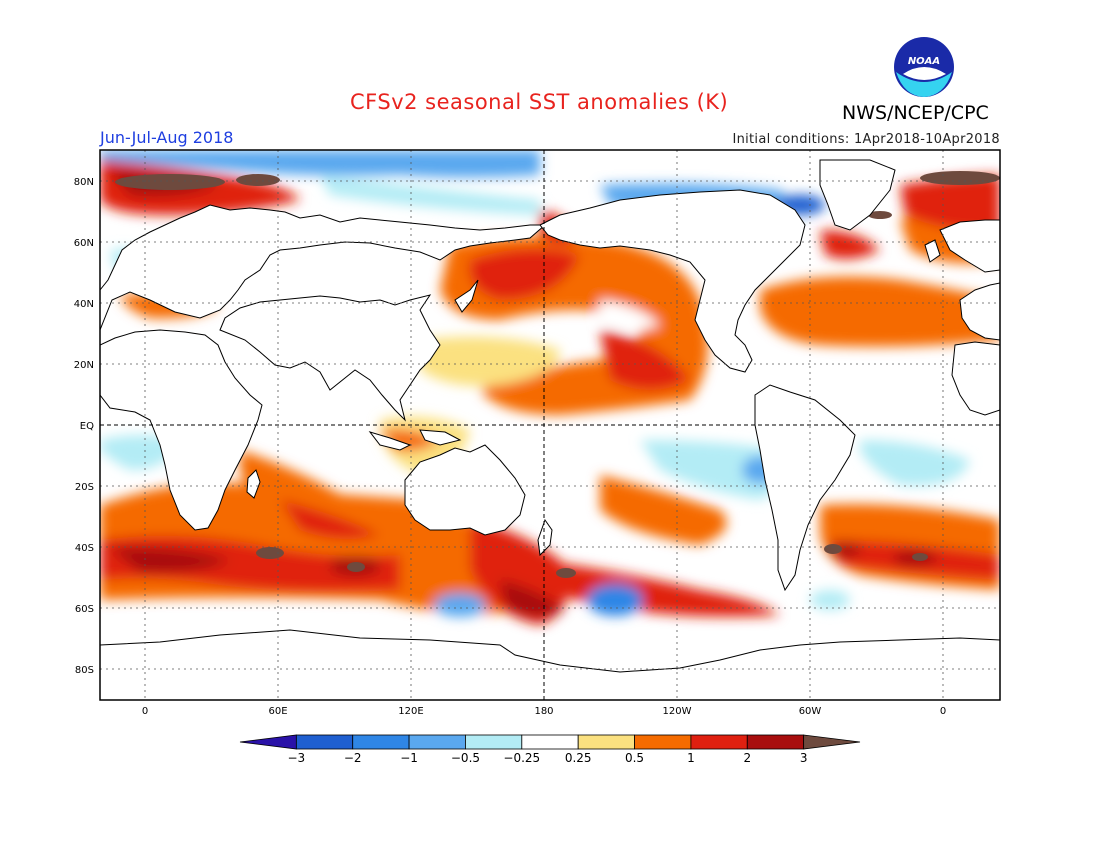 The height and width of the screenshot is (850, 1100). What do you see at coordinates (521, 758) in the screenshot?
I see `colorbar-label: −0.25` at bounding box center [521, 758].